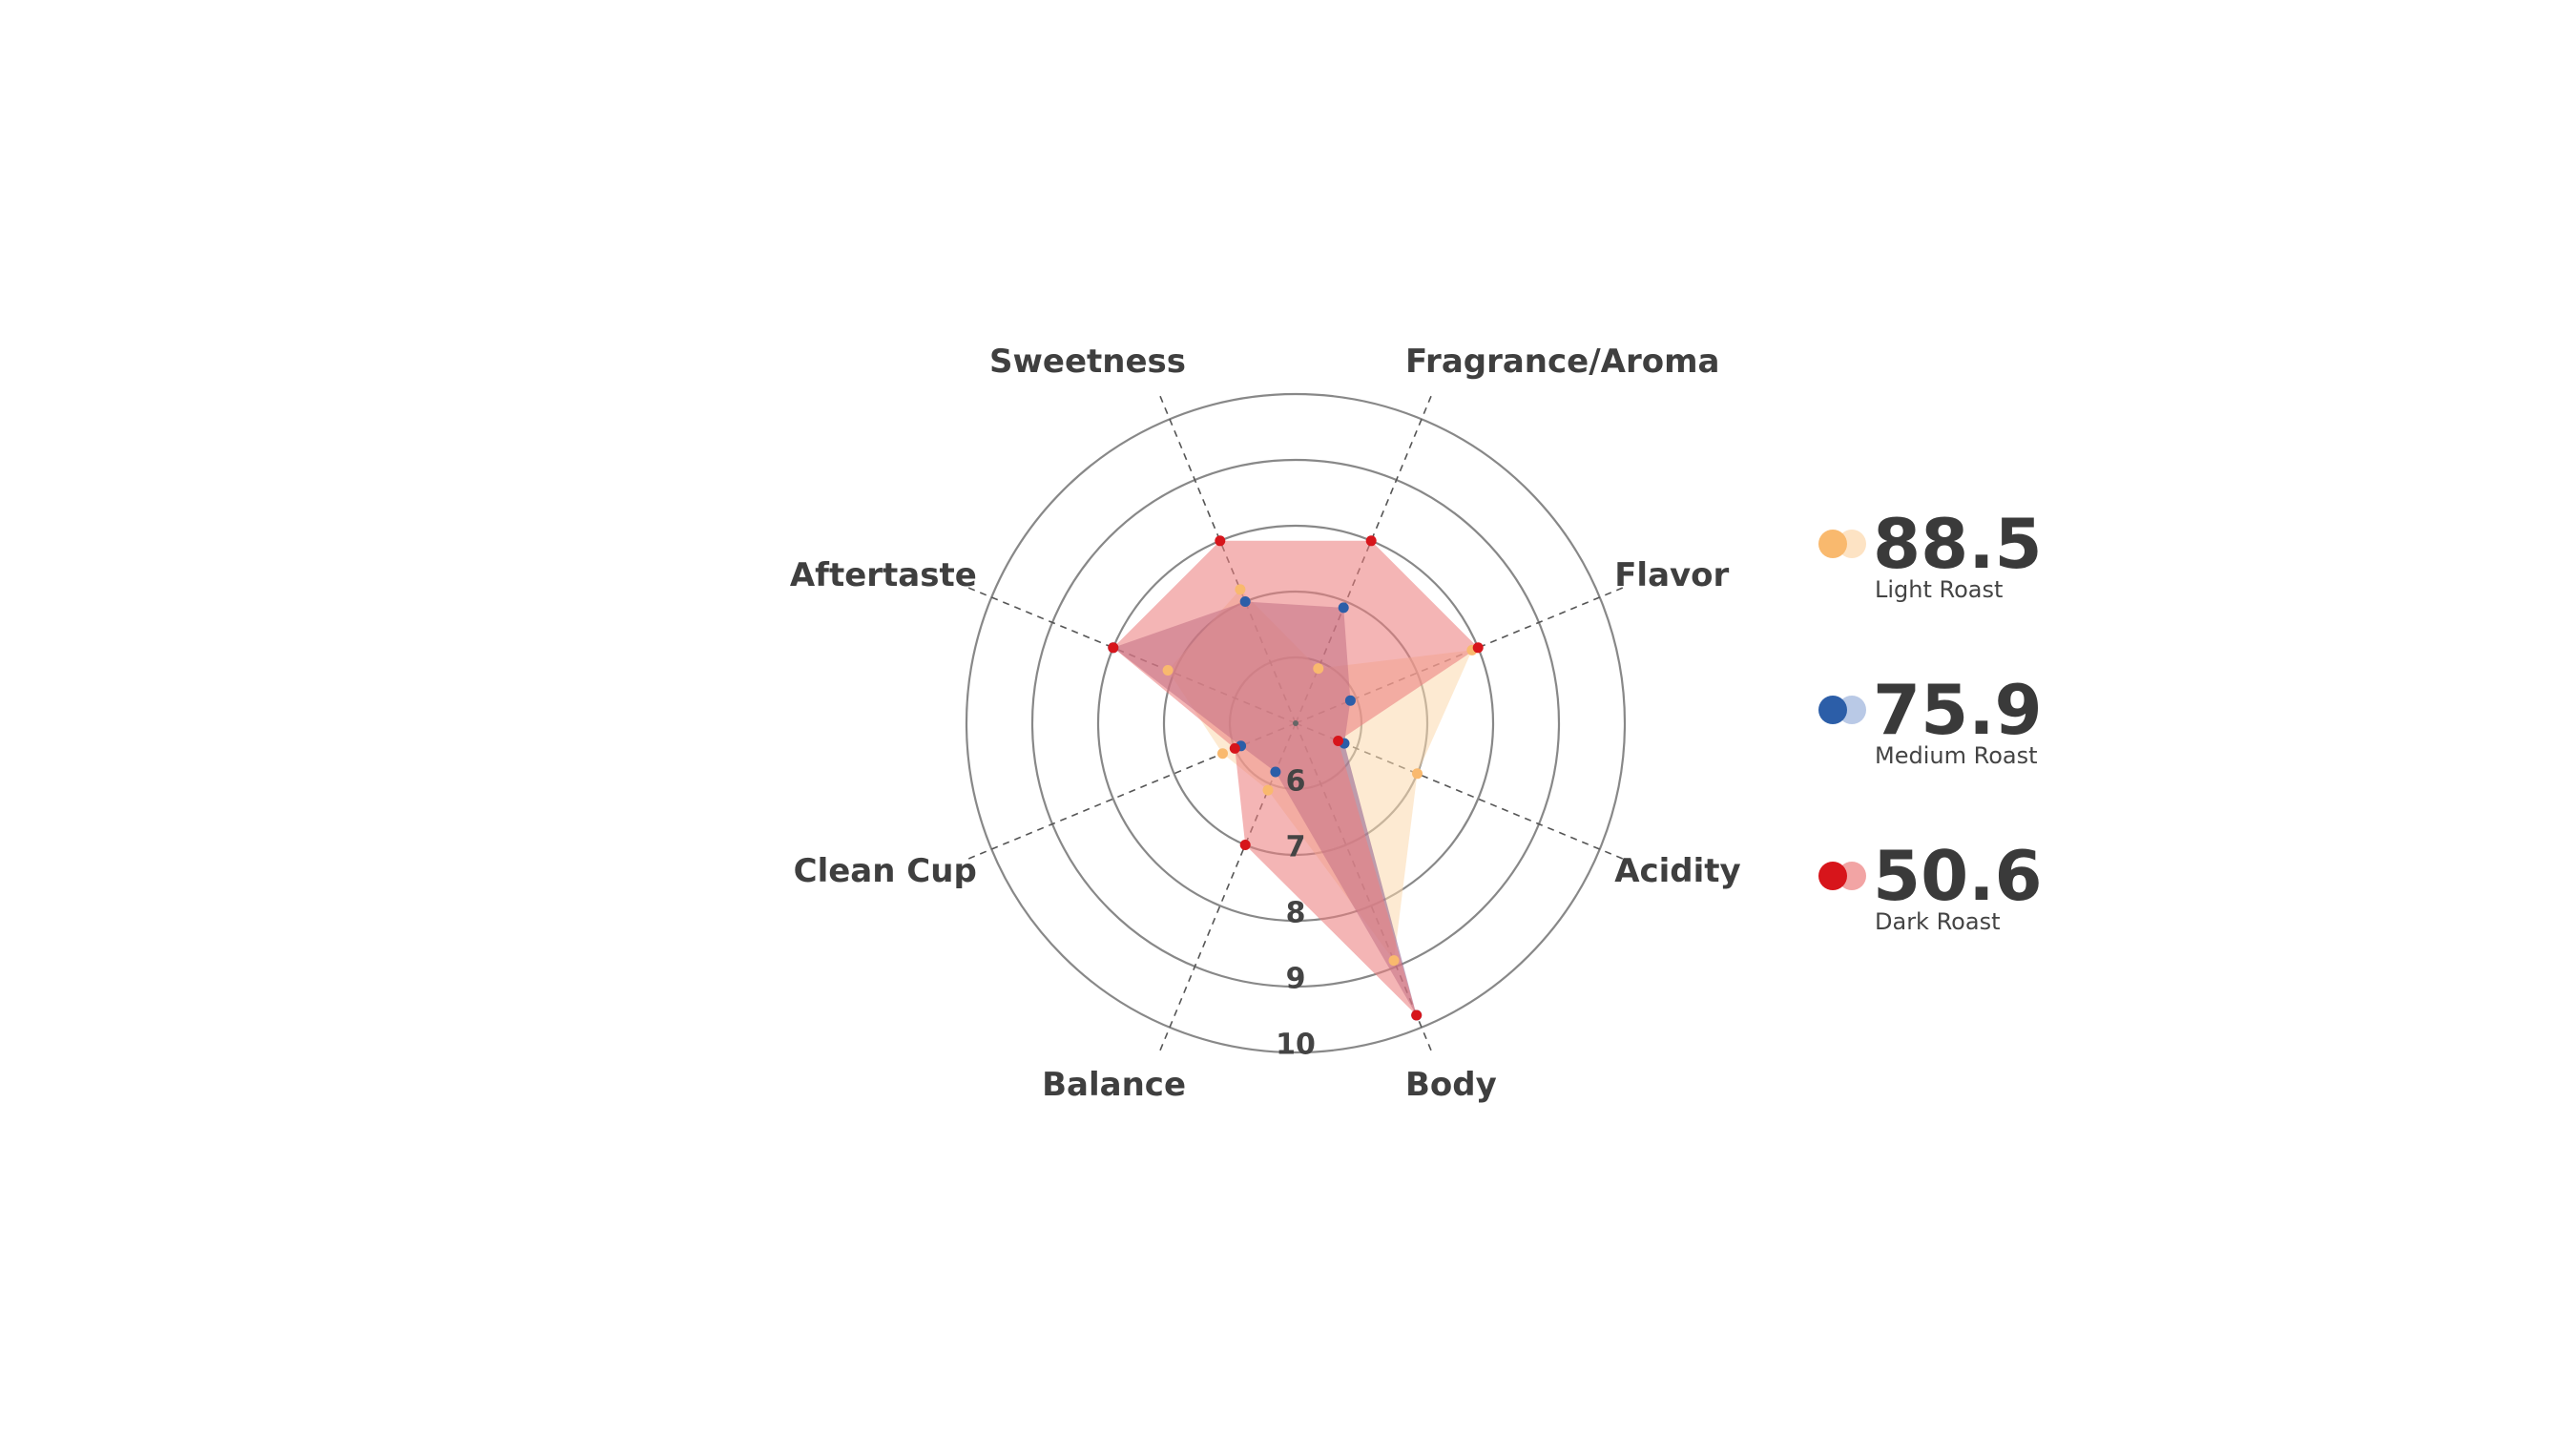  Describe the element at coordinates (1275, 772) in the screenshot. I see `point-medium-roast-balance` at that location.